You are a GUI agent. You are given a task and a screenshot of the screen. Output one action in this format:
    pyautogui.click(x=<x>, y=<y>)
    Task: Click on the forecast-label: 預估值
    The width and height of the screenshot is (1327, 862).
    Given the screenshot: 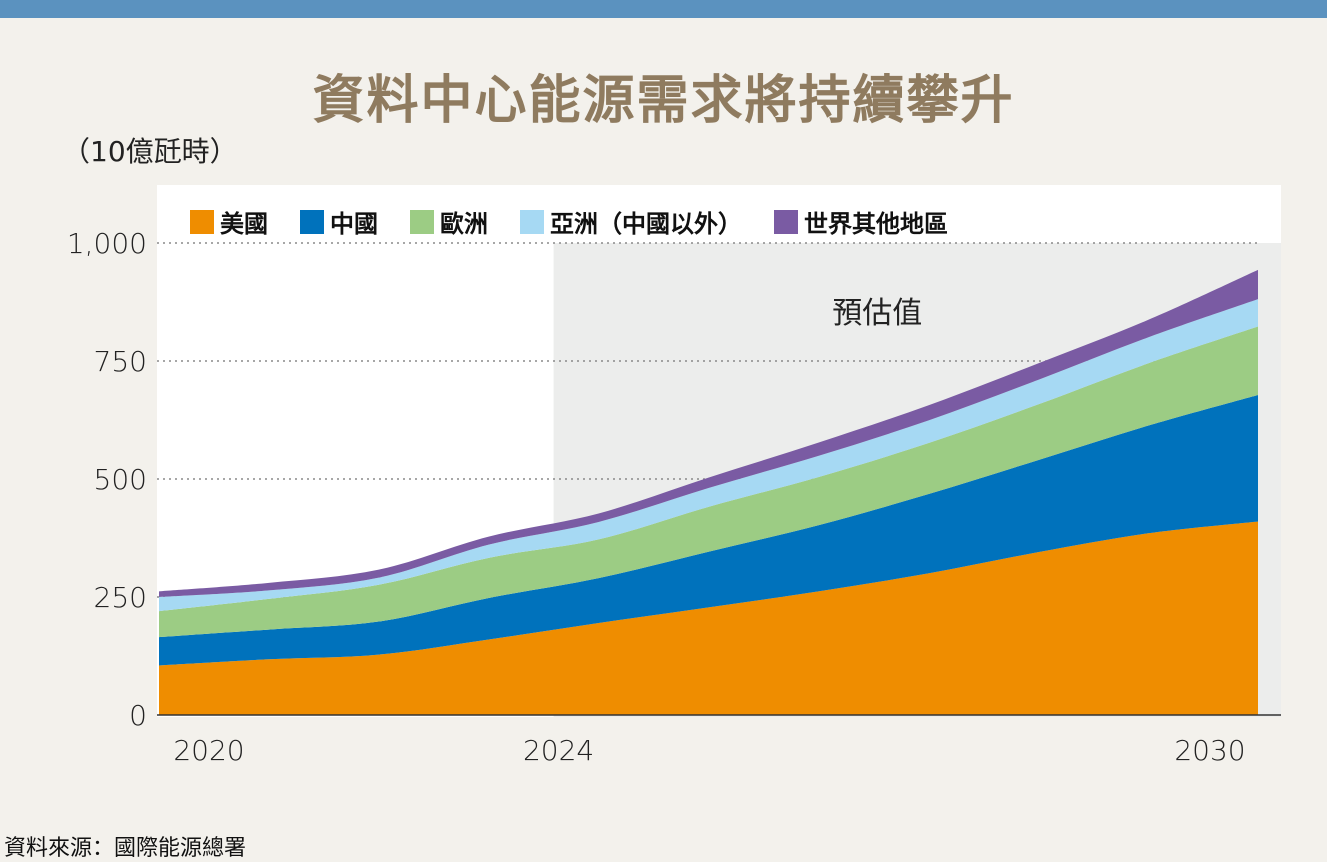 What is the action you would take?
    pyautogui.click(x=877, y=313)
    